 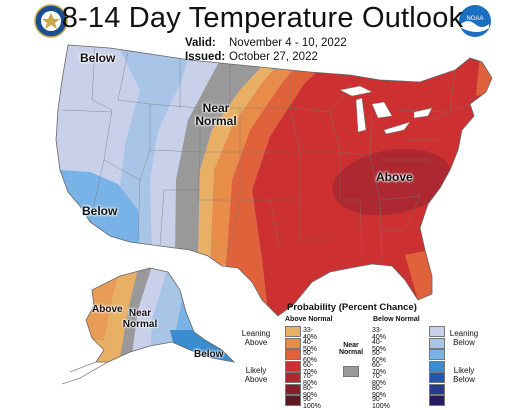 What do you see at coordinates (310, 380) in the screenshot?
I see `legend-above-range-label: 70-80%` at bounding box center [310, 380].